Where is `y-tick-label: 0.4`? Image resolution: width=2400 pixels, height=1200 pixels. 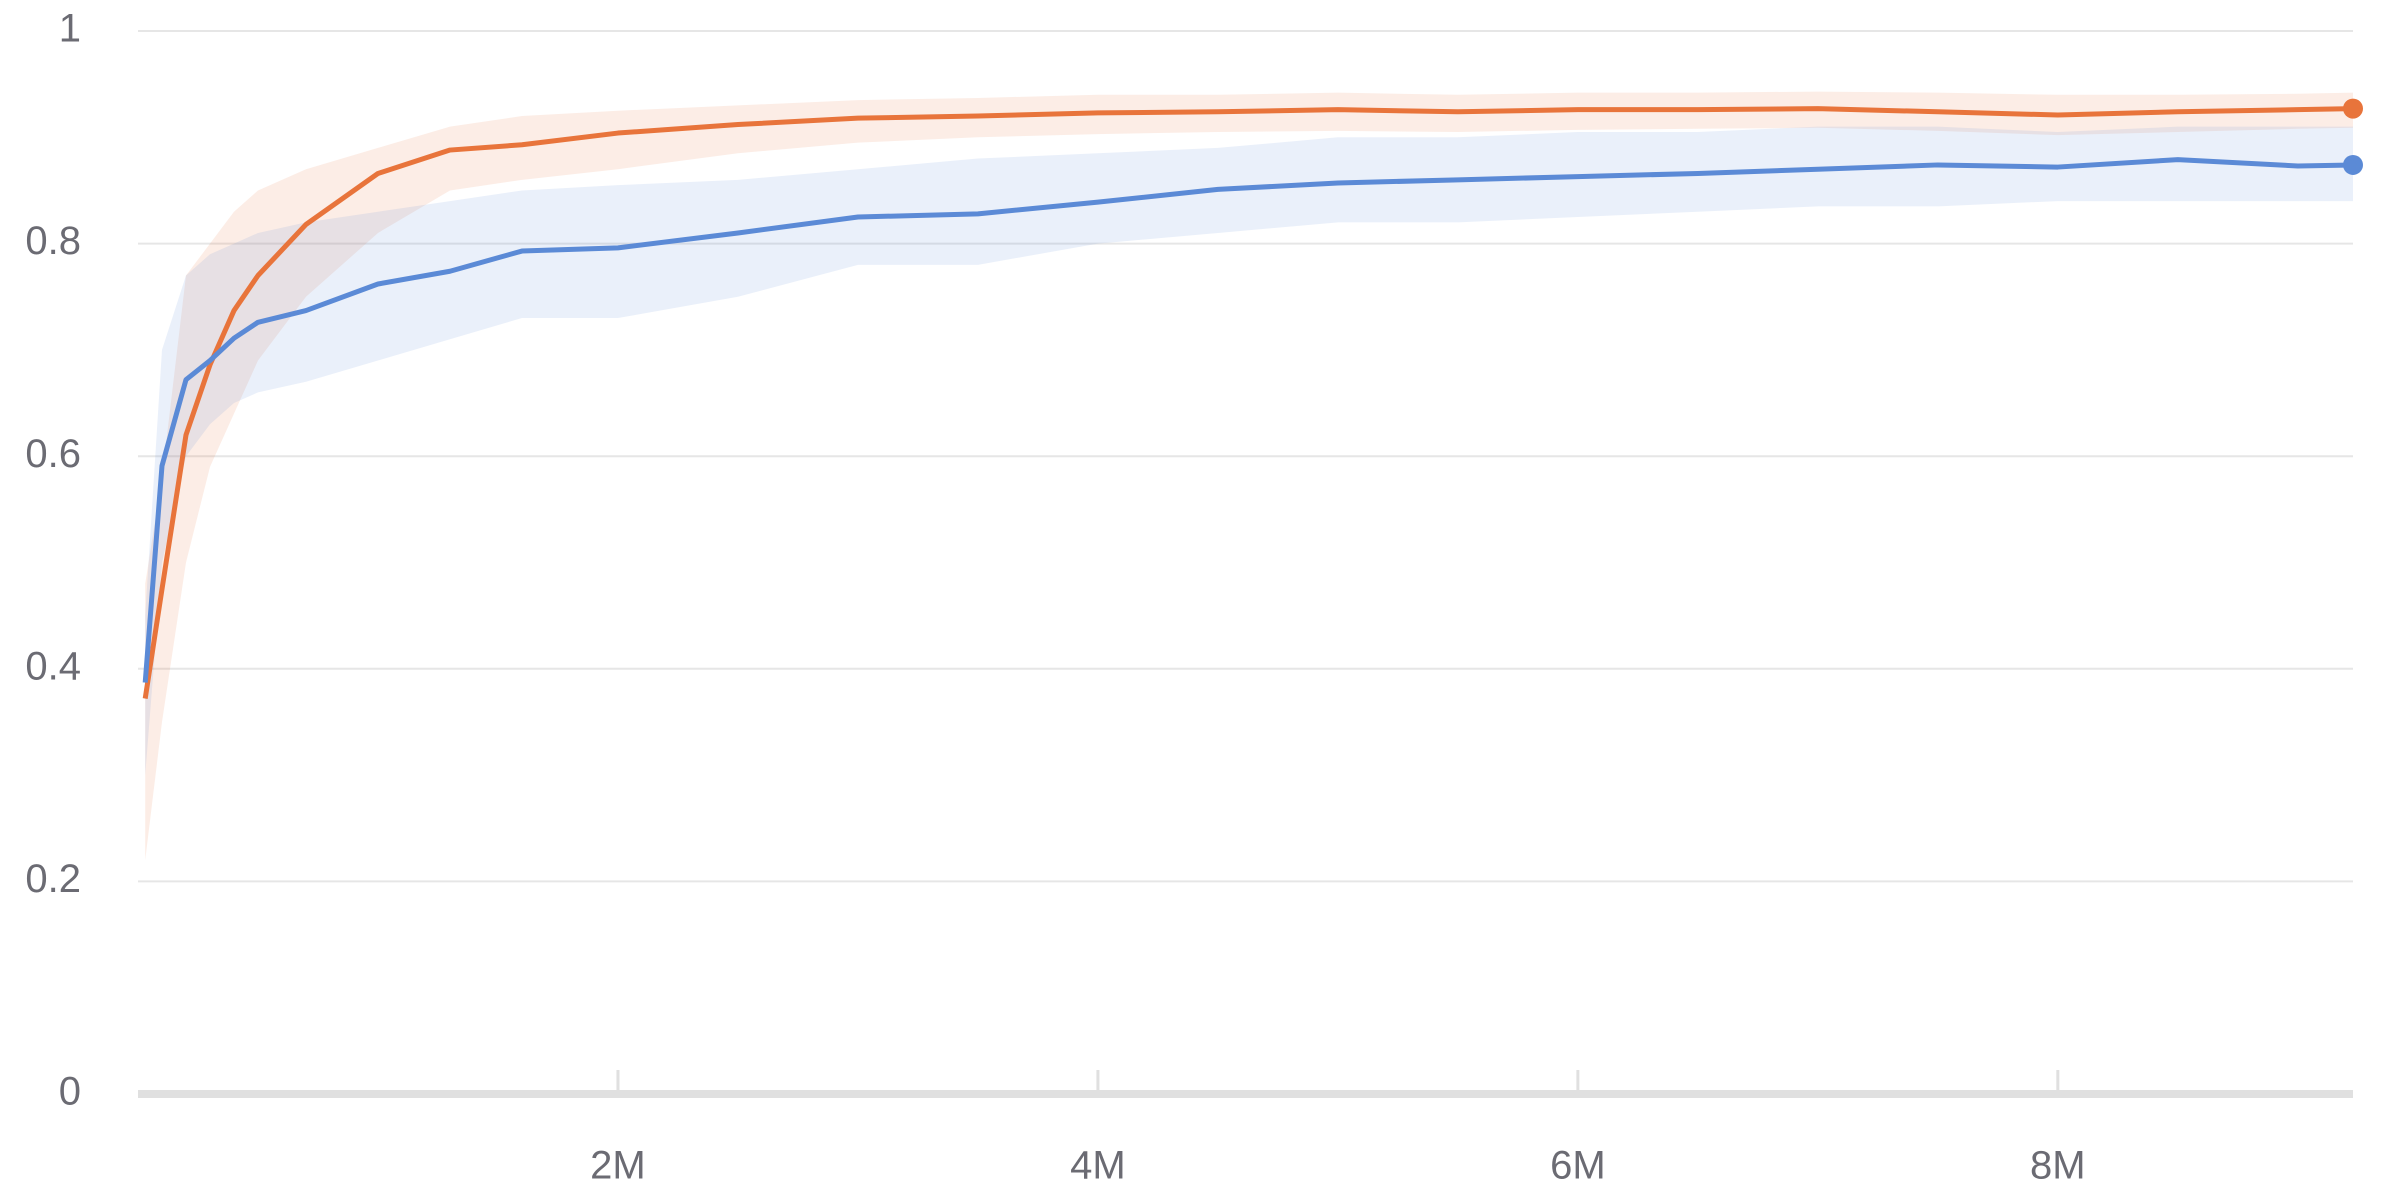
y-tick-label: 0.4 is located at coordinates (53, 666).